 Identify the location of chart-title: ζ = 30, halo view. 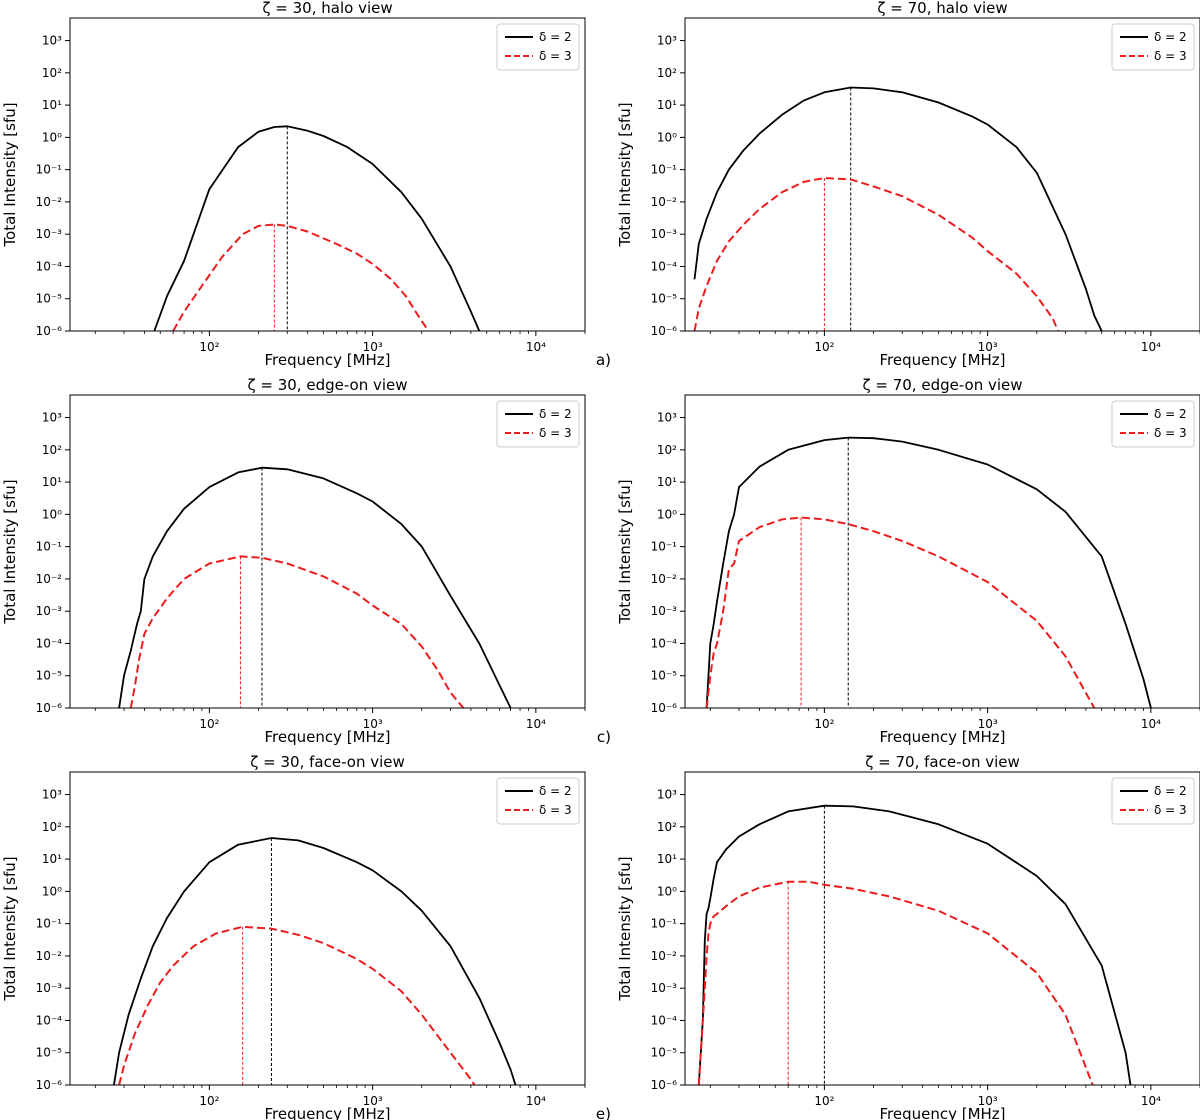
(327, 8).